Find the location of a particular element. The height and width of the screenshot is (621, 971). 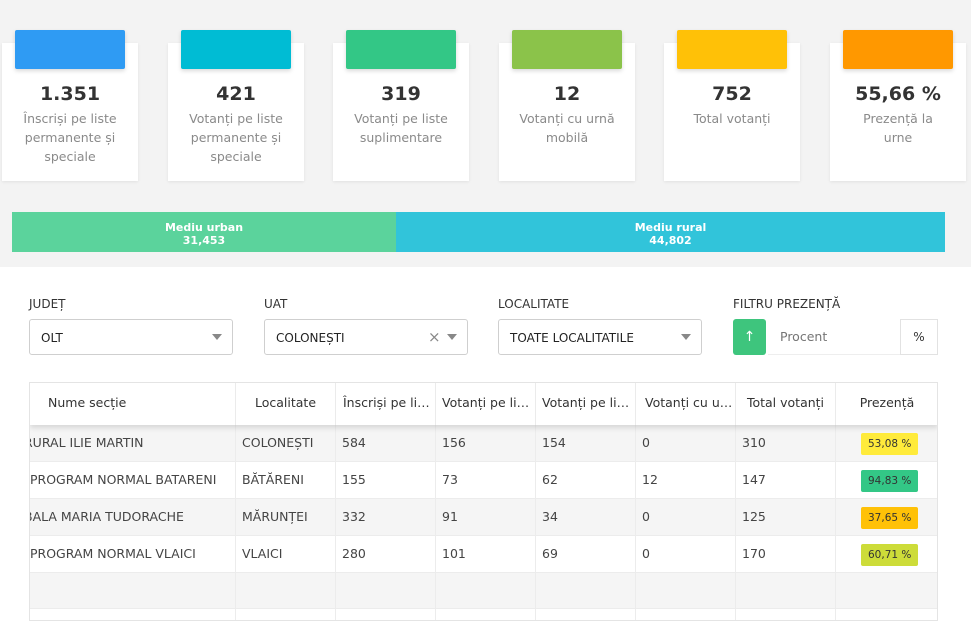

cell-votanti-suplimentare: 62 is located at coordinates (586, 480).